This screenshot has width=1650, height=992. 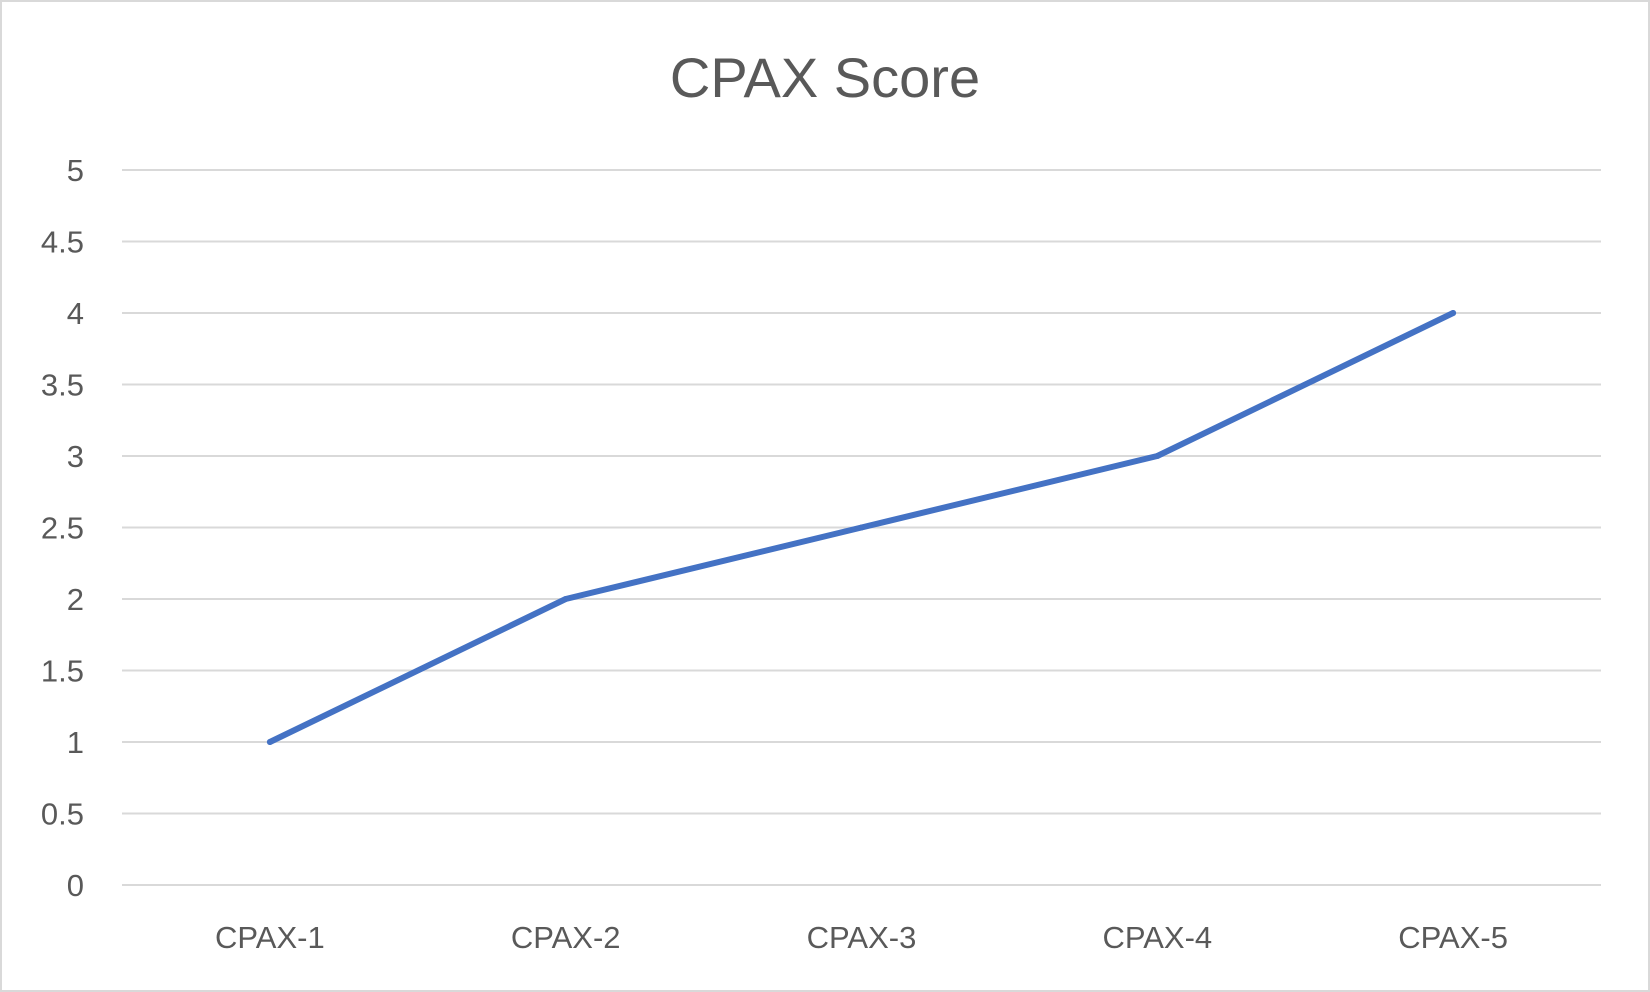 I want to click on y-tick-label: 5, so click(x=75, y=170).